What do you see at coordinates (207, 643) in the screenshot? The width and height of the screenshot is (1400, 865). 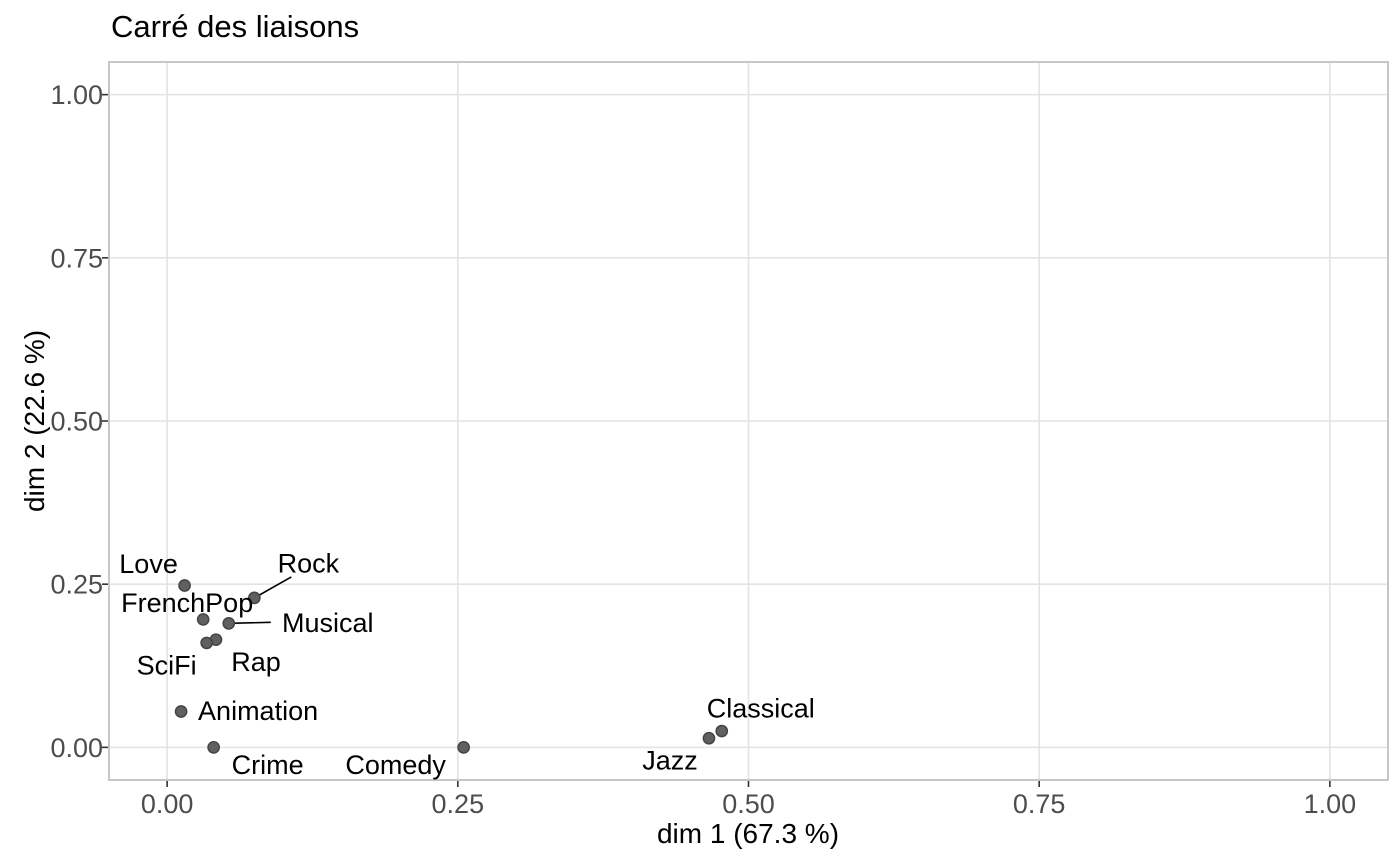 I see `data-point-scifi` at bounding box center [207, 643].